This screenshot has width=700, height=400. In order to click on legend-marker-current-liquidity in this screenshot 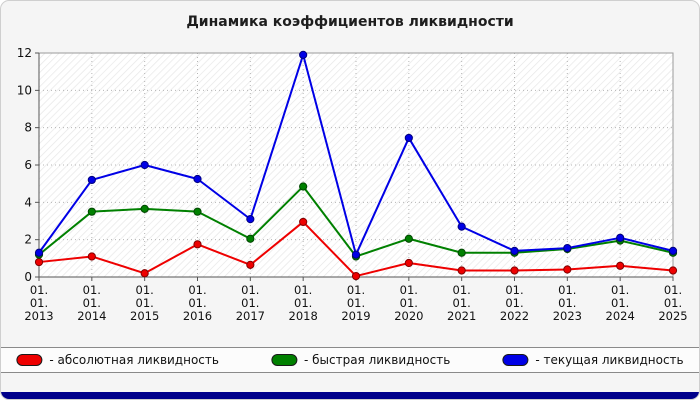, I will do `click(515, 360)`.